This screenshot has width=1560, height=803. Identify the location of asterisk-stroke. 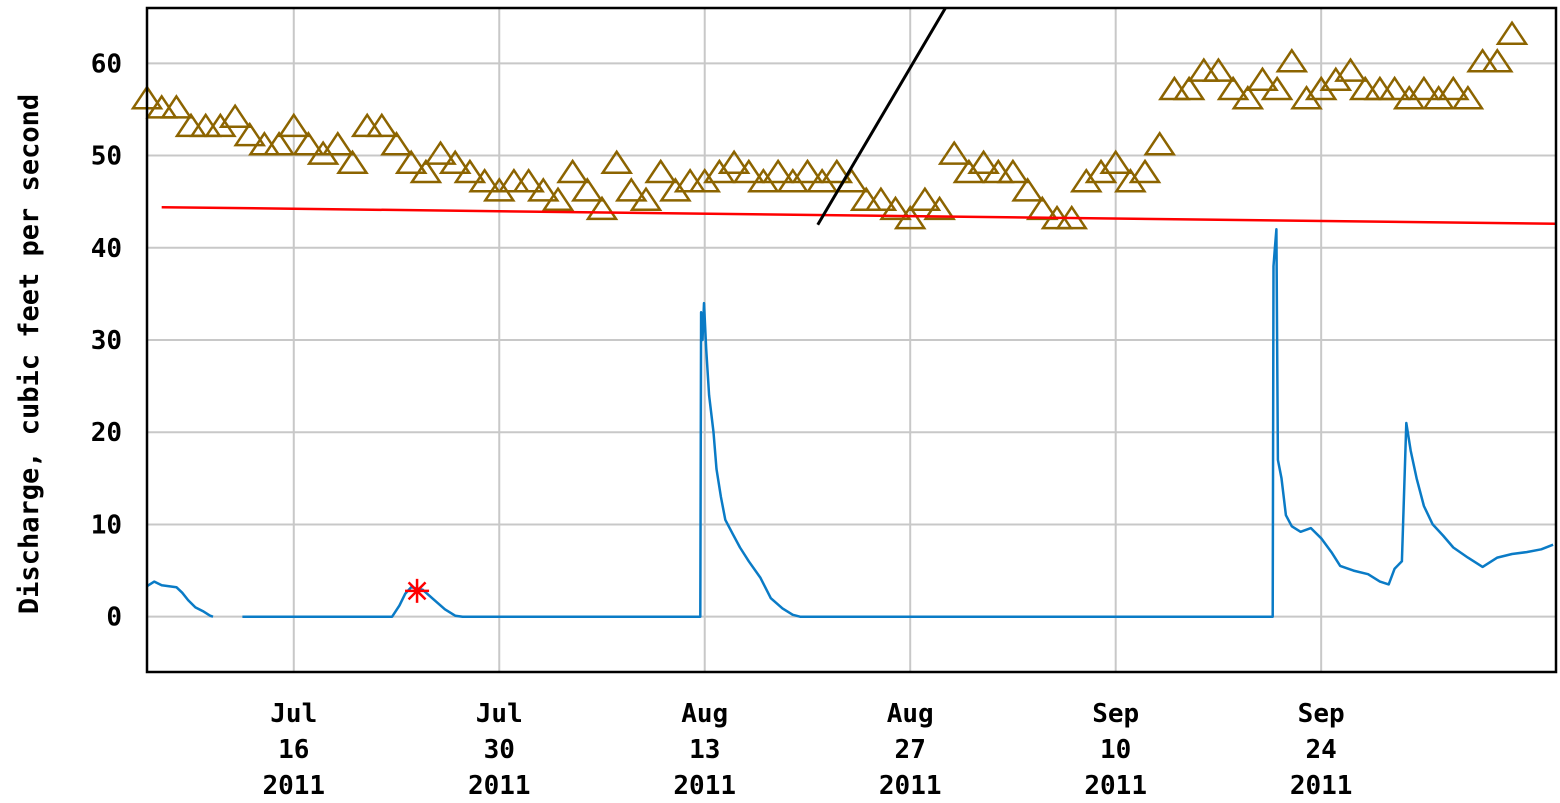
(417, 591).